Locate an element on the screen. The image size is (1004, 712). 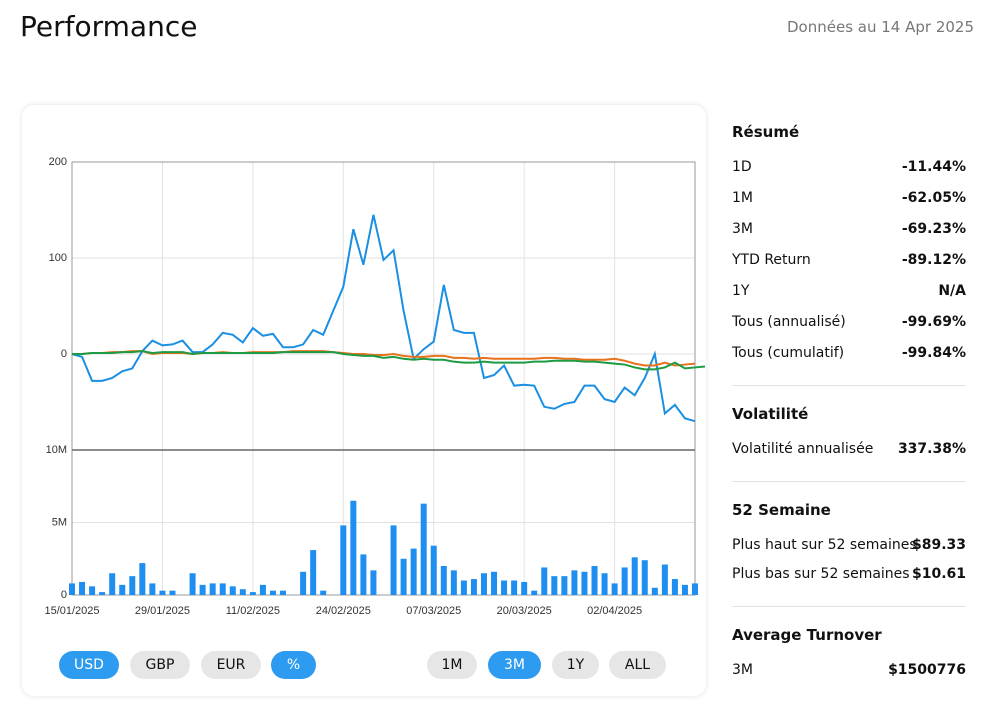
summary-row: 1M -62.05% is located at coordinates (849, 199).